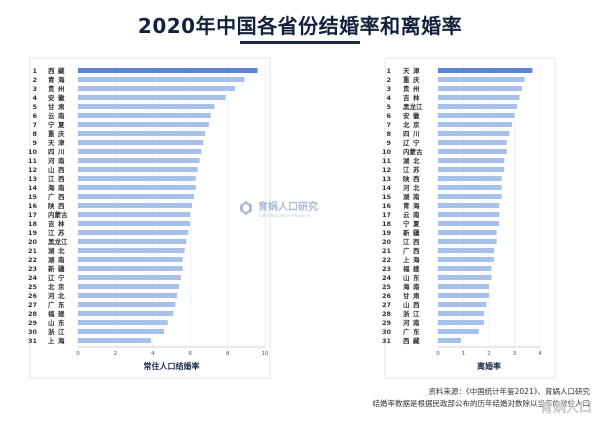 This screenshot has height=424, width=600. Describe the element at coordinates (387, 242) in the screenshot. I see `divorce-rank-label: 20` at that location.